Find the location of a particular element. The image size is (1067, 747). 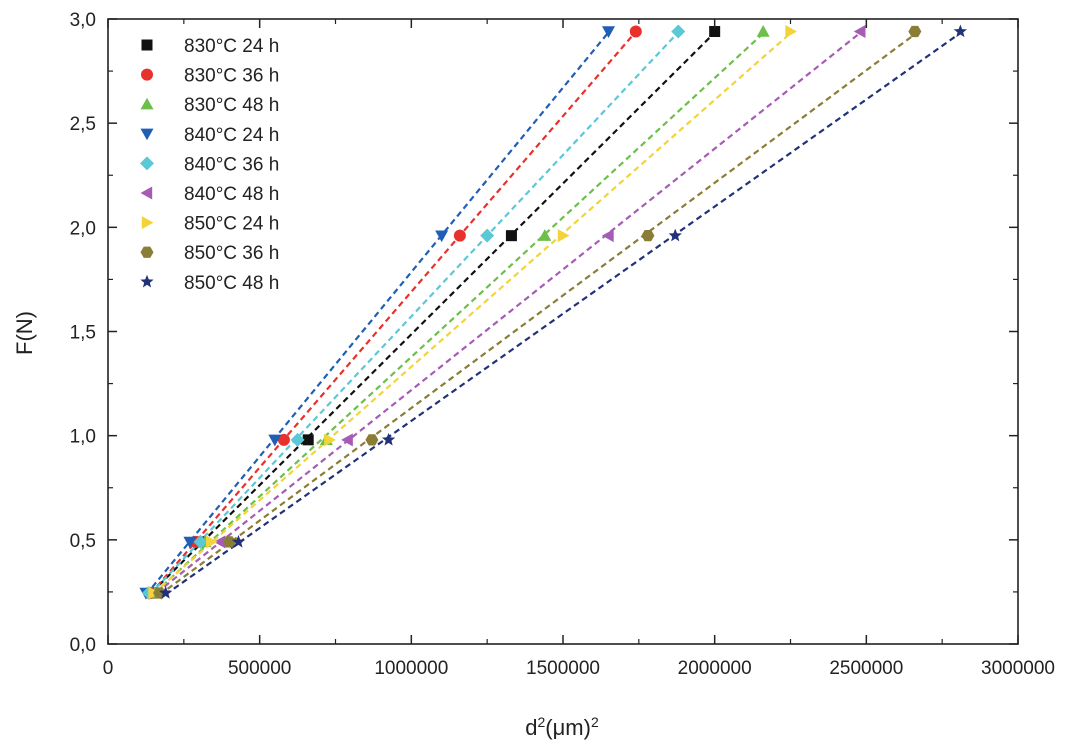

x-axis-label: d2(μm)2 is located at coordinates (562, 727).